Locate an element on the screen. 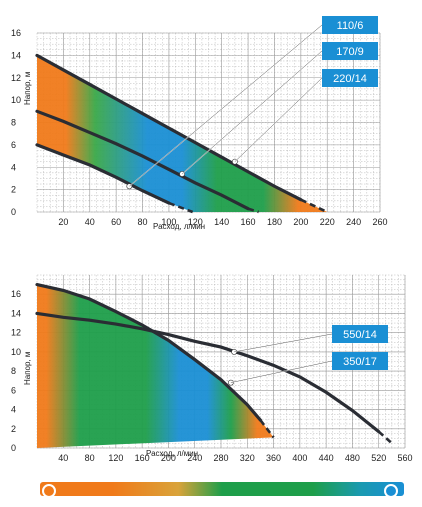 The width and height of the screenshot is (422, 507). bottom-y-tick-label: 2 is located at coordinates (13, 429).